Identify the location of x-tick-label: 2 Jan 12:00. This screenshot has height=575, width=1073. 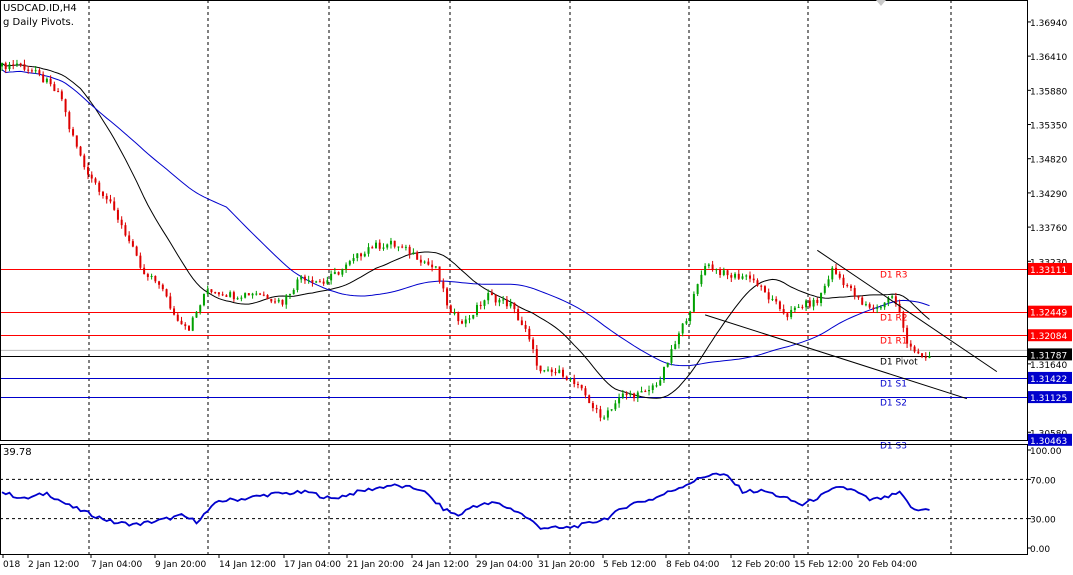
(54, 565).